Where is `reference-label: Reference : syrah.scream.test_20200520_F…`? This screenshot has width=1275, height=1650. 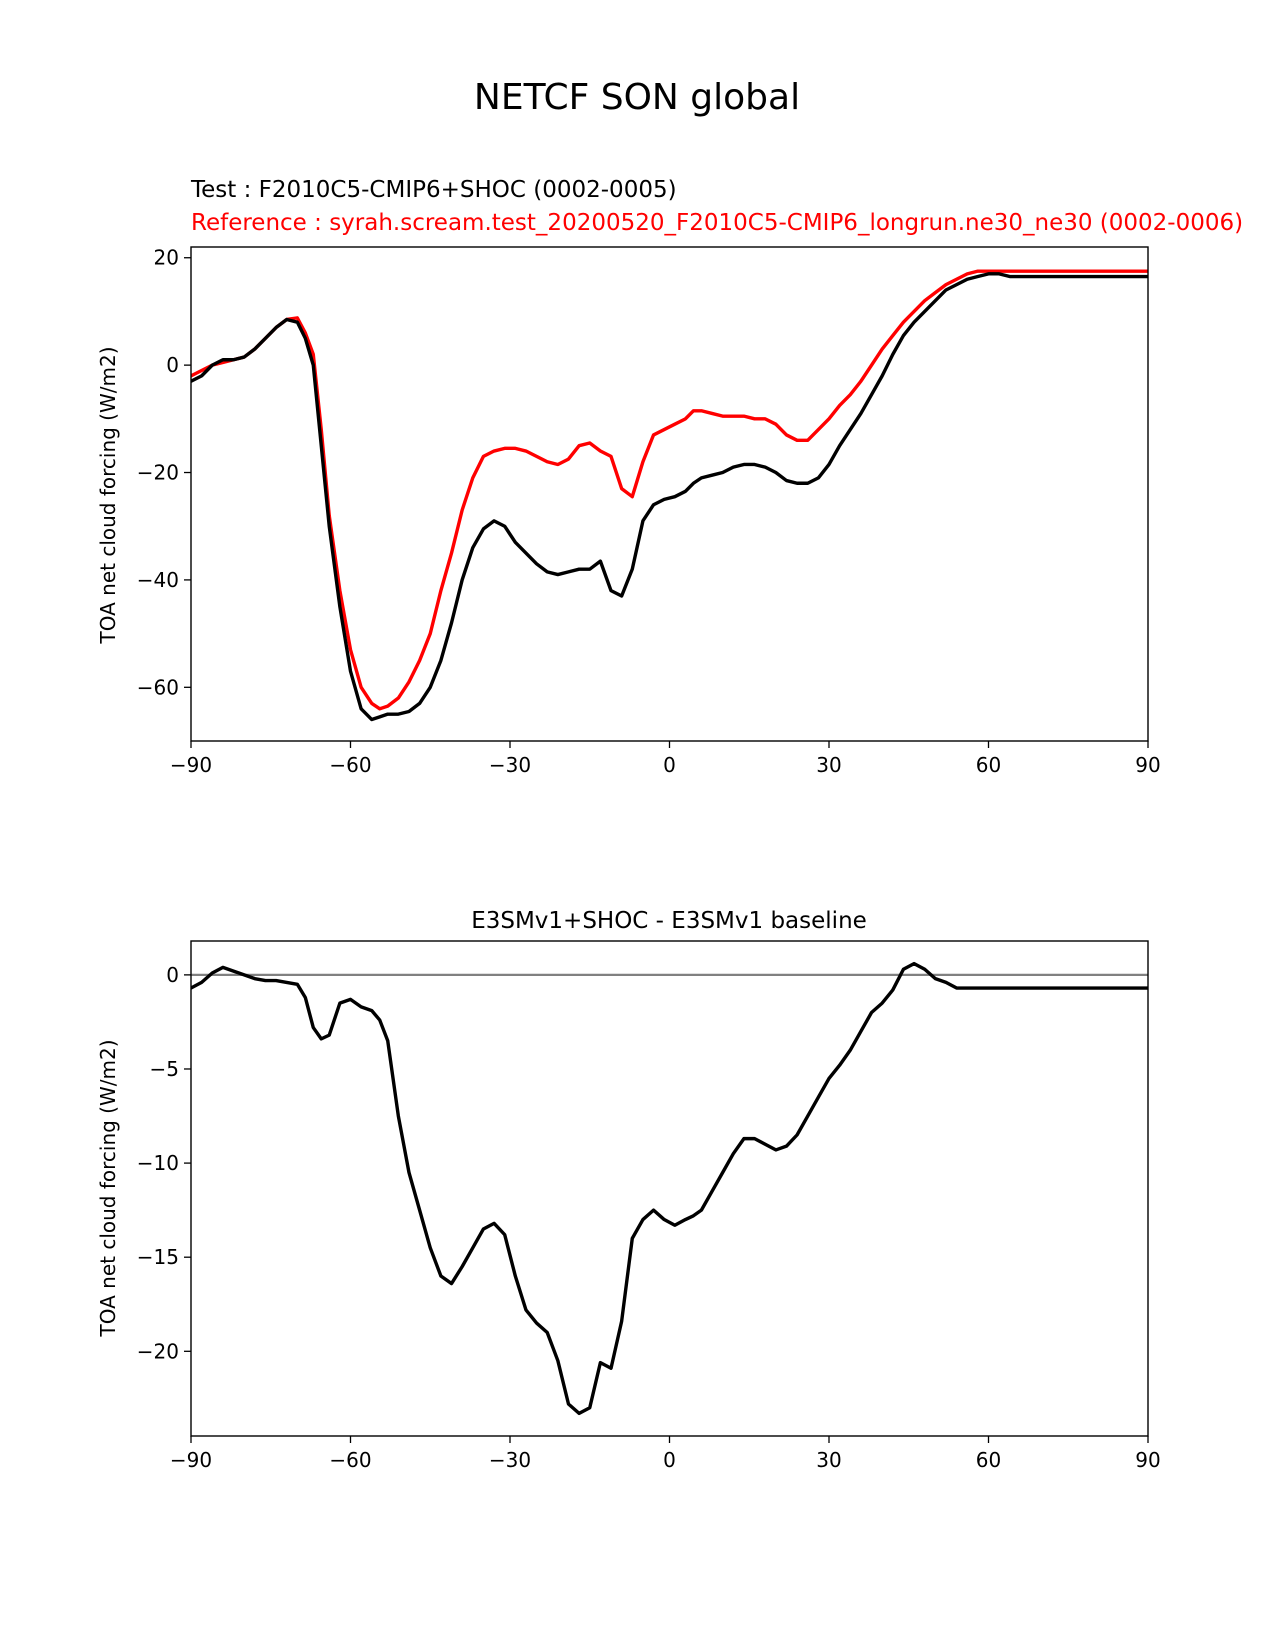 reference-label: Reference : syrah.scream.test_20200520_F… is located at coordinates (717, 223).